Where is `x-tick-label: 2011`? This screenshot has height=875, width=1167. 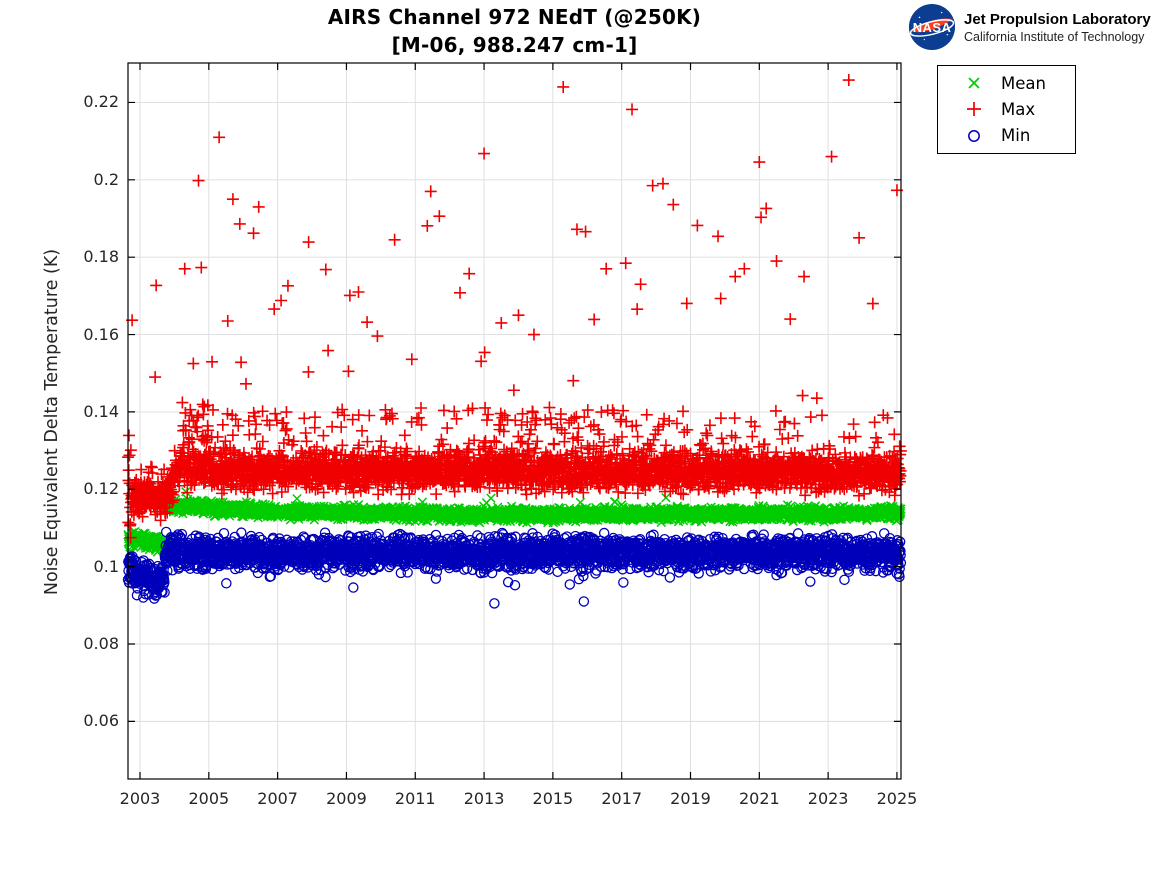 x-tick-label: 2011 is located at coordinates (415, 798).